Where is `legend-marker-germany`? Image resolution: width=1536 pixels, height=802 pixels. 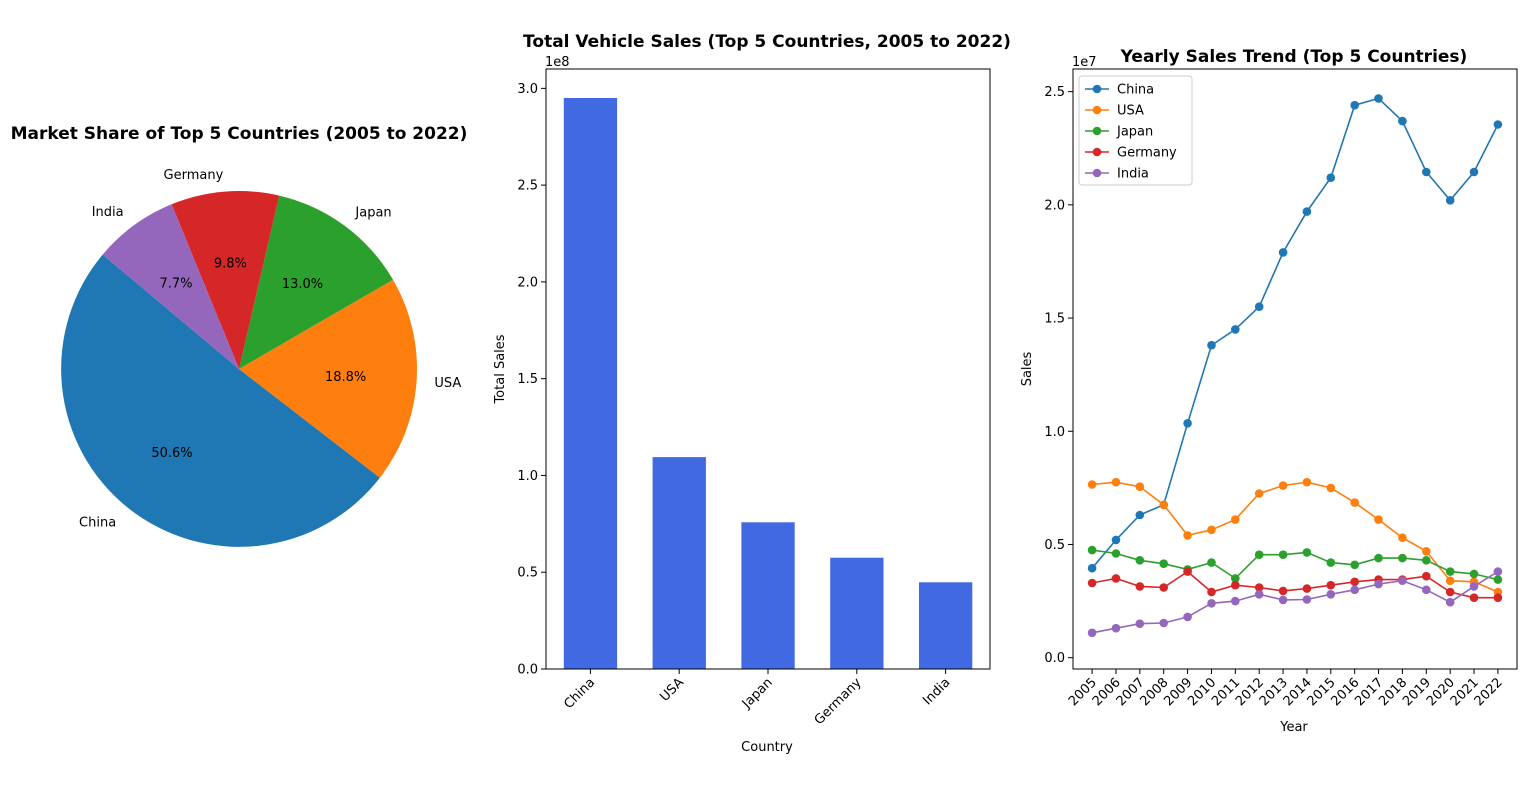
legend-marker-germany is located at coordinates (1097, 152).